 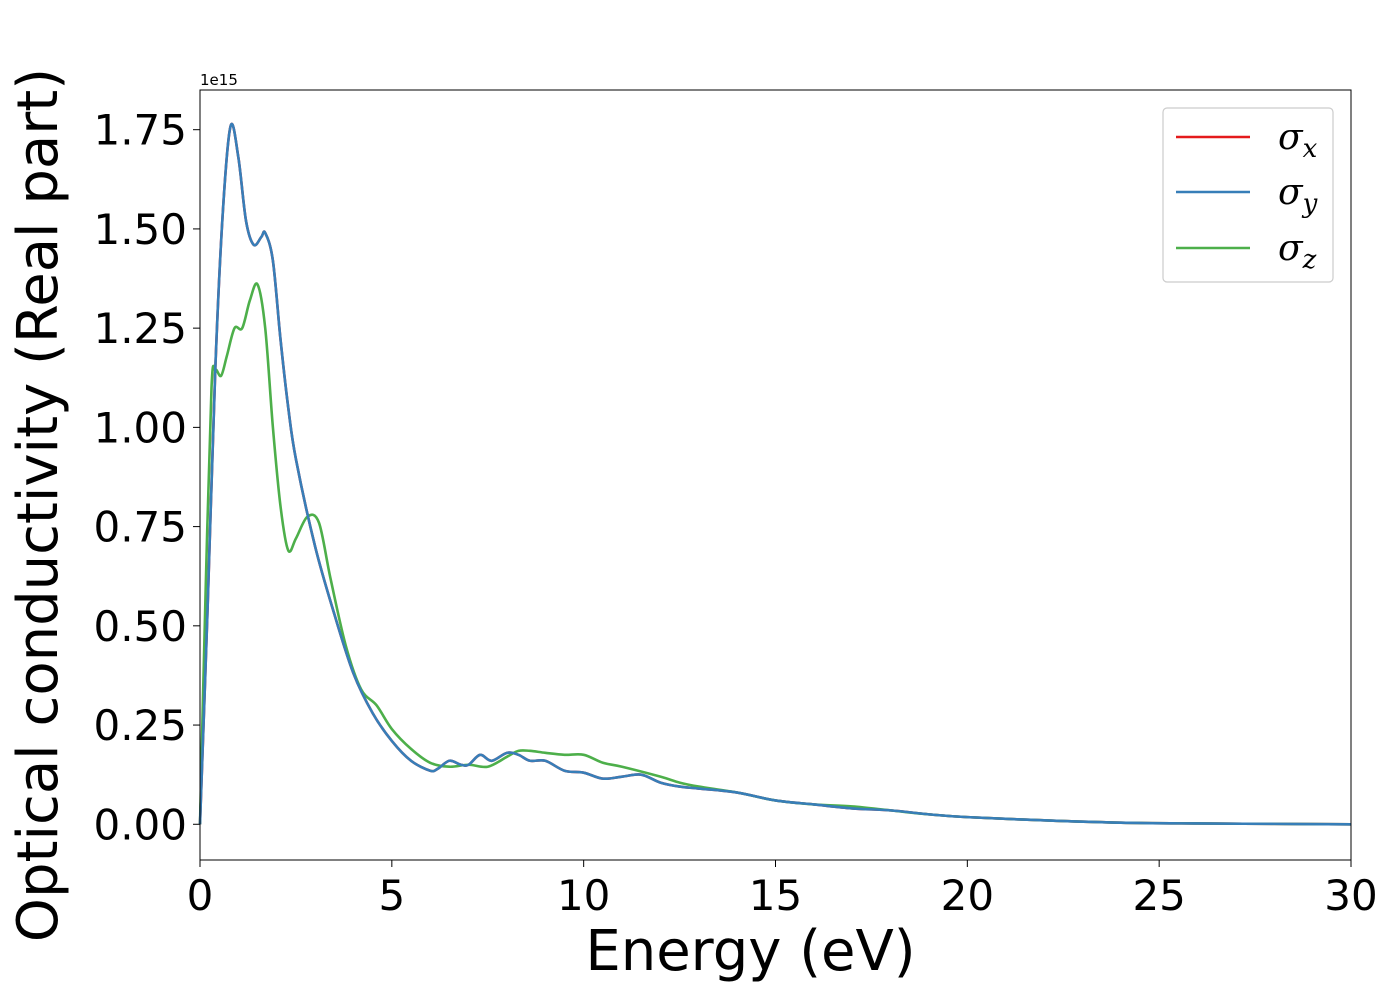 I want to click on y-tick-label: 0.25, so click(x=140, y=725).